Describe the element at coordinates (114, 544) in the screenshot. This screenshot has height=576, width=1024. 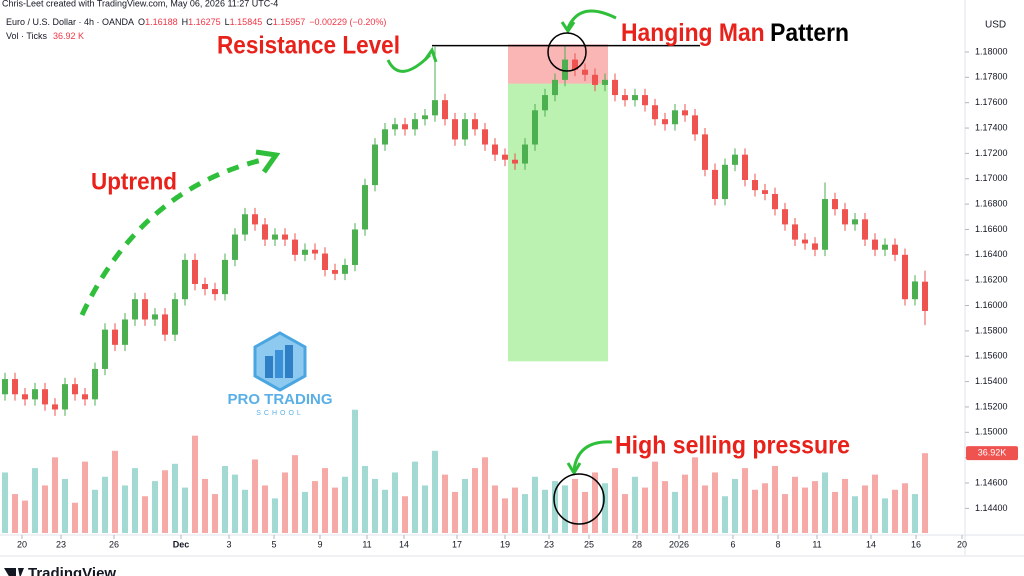
I see `x-tick-label: 26` at that location.